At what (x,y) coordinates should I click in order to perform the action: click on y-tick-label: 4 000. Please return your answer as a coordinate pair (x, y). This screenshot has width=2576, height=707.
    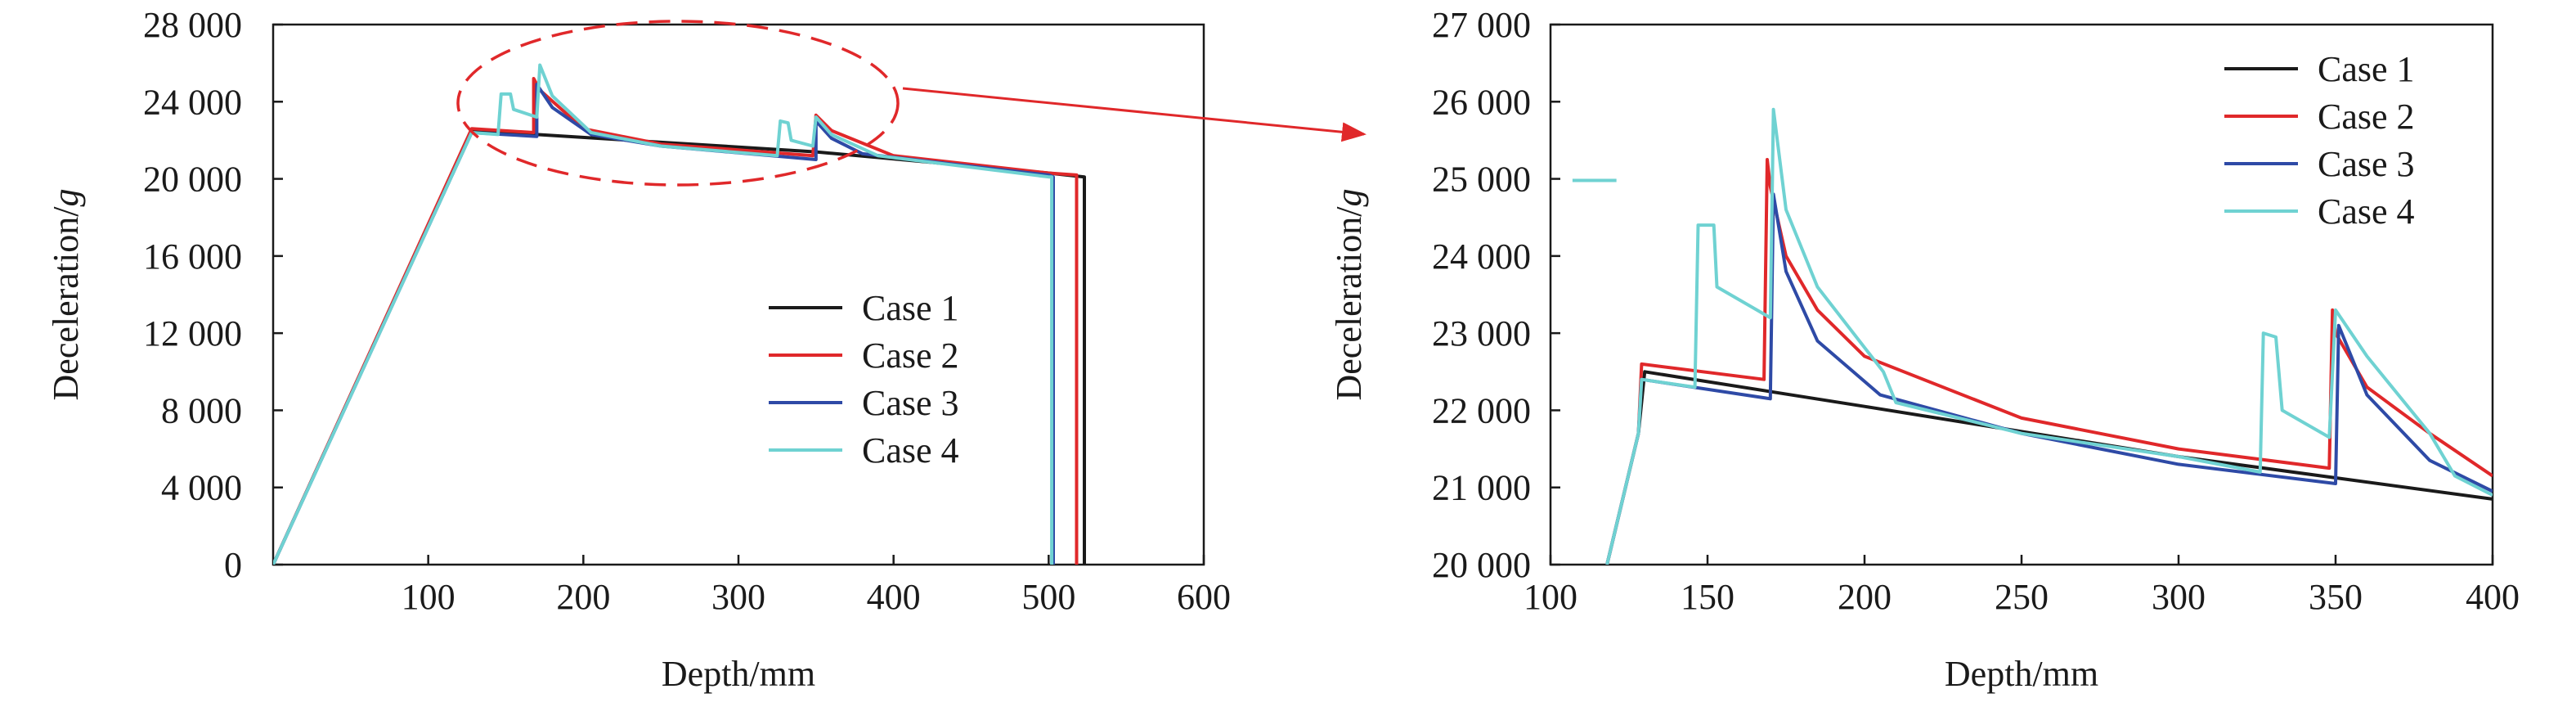
    Looking at the image, I should click on (201, 488).